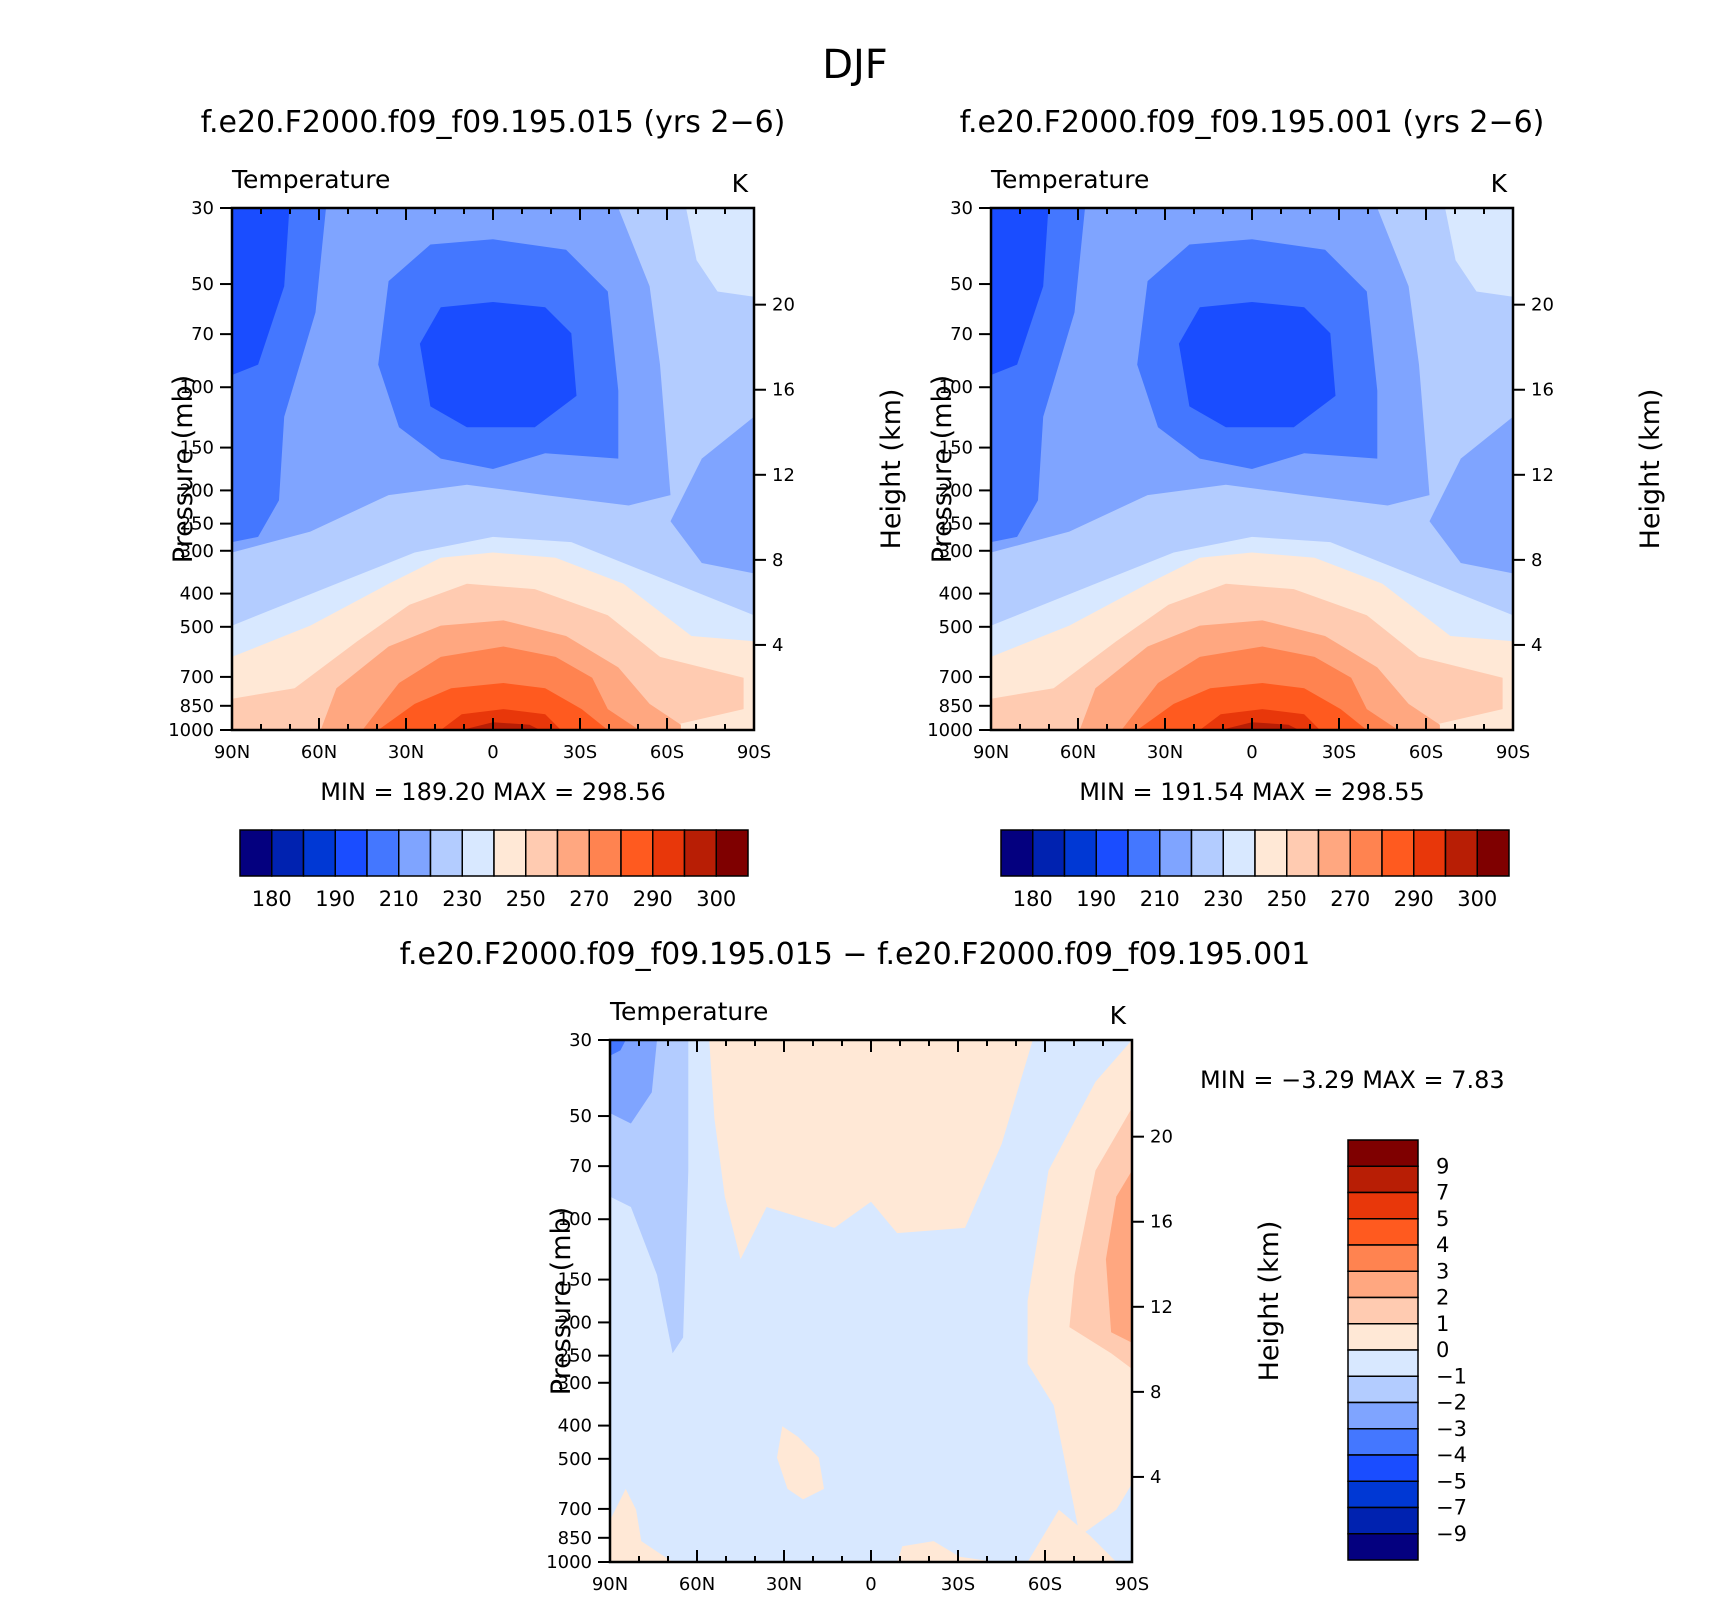 The height and width of the screenshot is (1600, 1710). Describe the element at coordinates (1542, 305) in the screenshot. I see `right-tick-label: 20` at that location.